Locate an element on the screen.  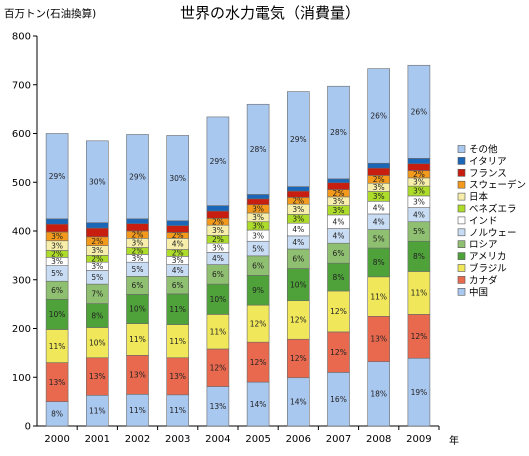
legend-entry: アメリカ is located at coordinates (488, 257).